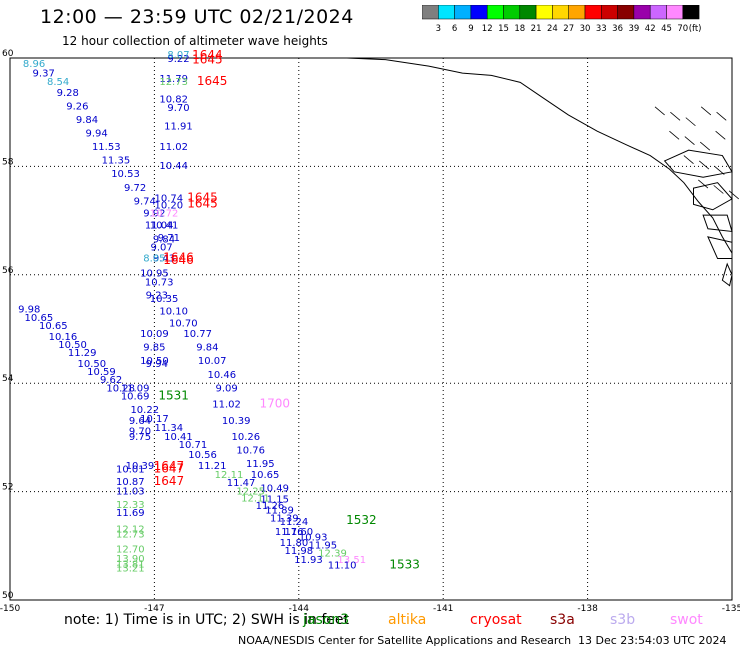 This screenshot has height=650, width=740. I want to click on pass-time-label: 1645, so click(207, 59).